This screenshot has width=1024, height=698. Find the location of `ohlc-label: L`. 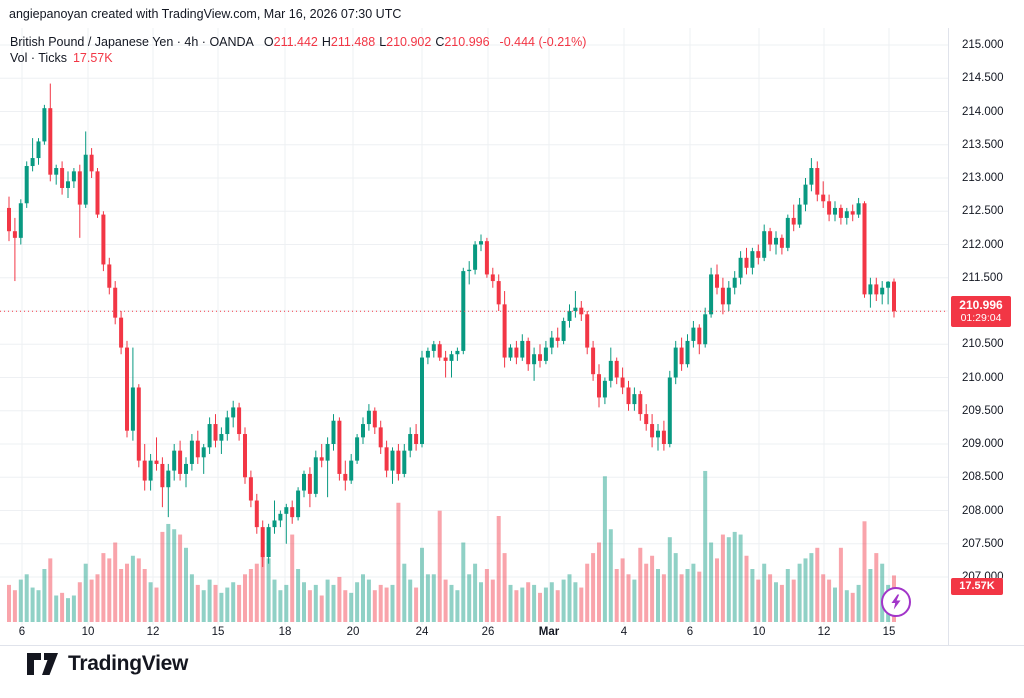

ohlc-label: L is located at coordinates (383, 42).